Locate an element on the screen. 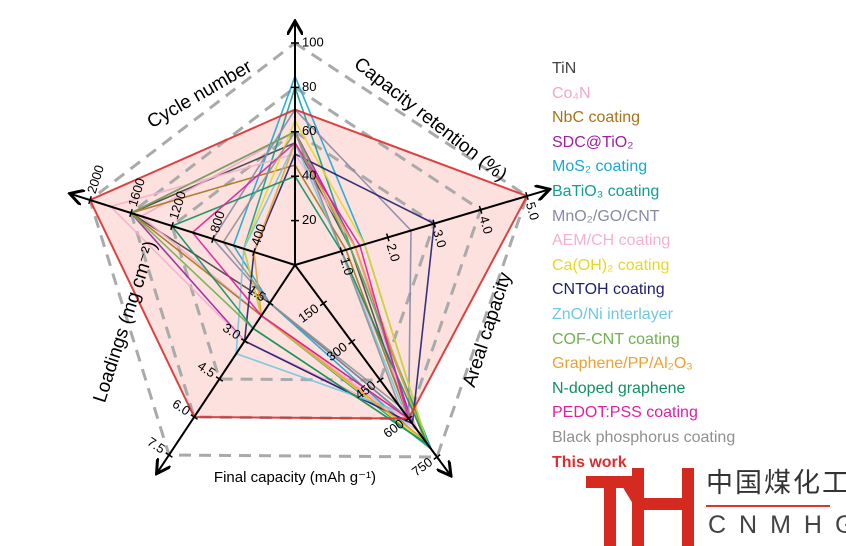  tick-label-0: 20 is located at coordinates (309, 219).